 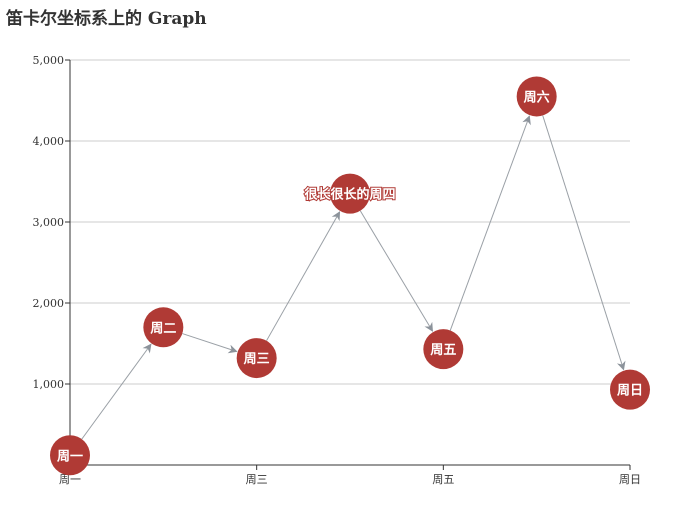 What do you see at coordinates (70, 479) in the screenshot?
I see `x-tick-label: 周一` at bounding box center [70, 479].